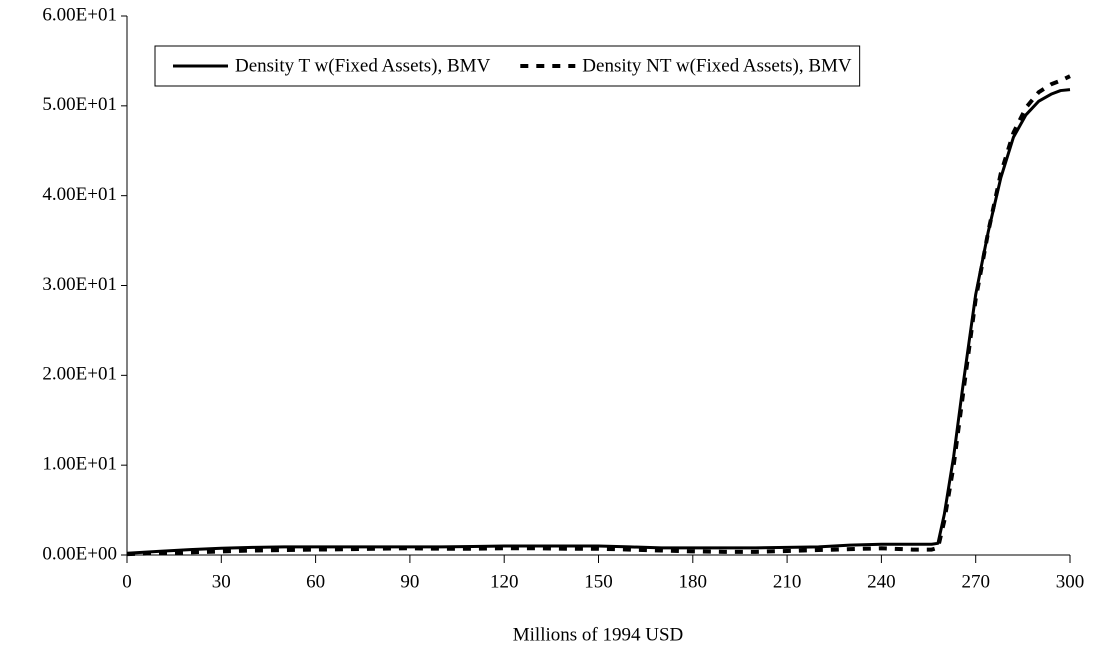  I want to click on x-tick-label: 270, so click(975, 581).